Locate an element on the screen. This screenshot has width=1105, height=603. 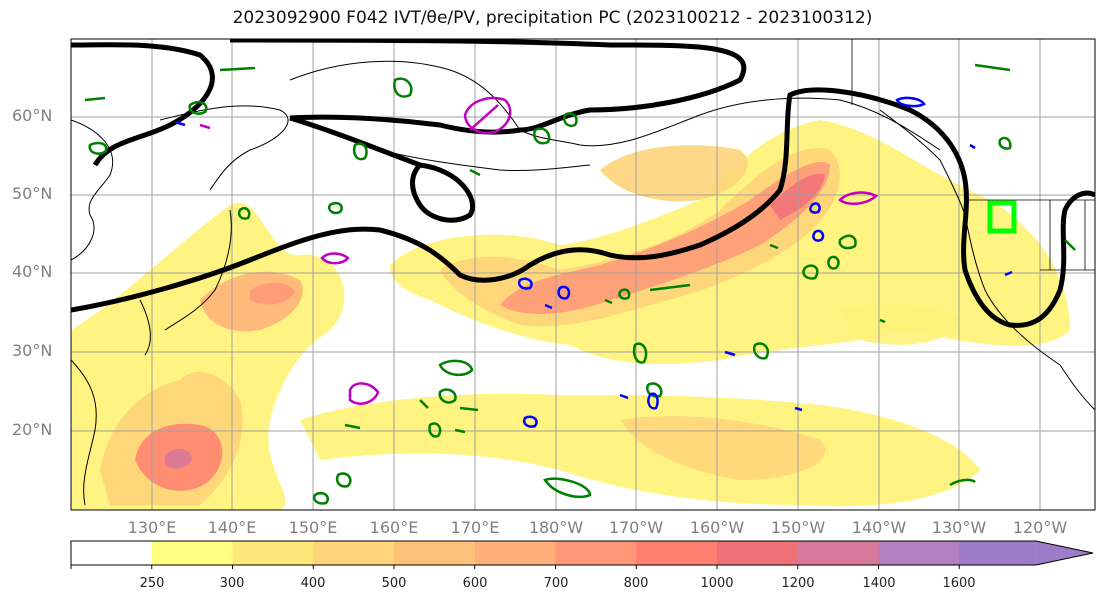
colorbar-label-1600: 1600 is located at coordinates (959, 583).